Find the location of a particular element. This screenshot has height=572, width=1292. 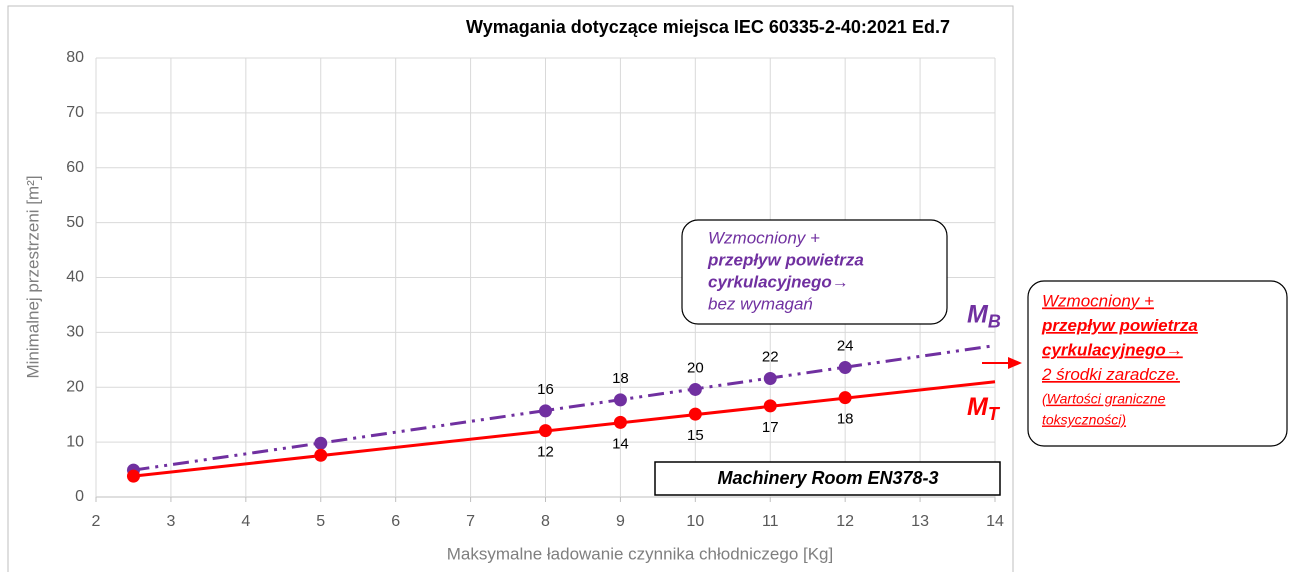

annotation-line: bez wymagań is located at coordinates (760, 303).